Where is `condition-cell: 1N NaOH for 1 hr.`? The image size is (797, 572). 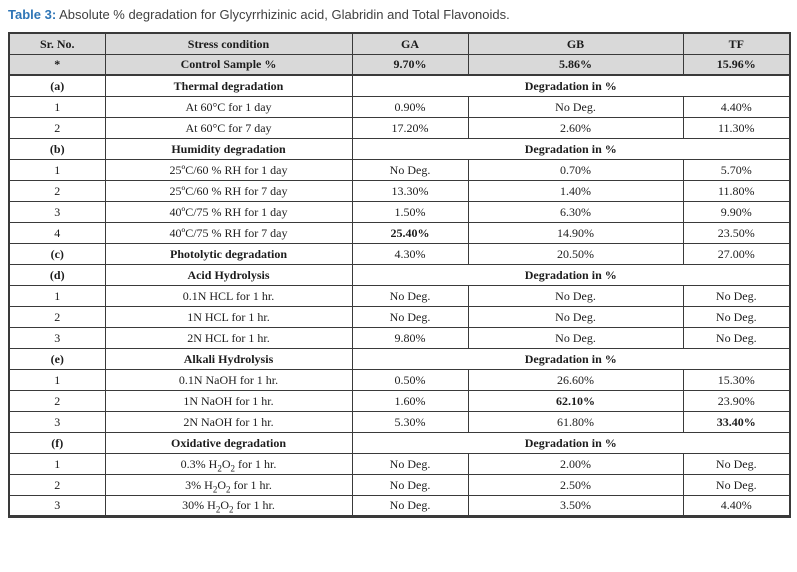
condition-cell: 1N NaOH for 1 hr. is located at coordinates (228, 400).